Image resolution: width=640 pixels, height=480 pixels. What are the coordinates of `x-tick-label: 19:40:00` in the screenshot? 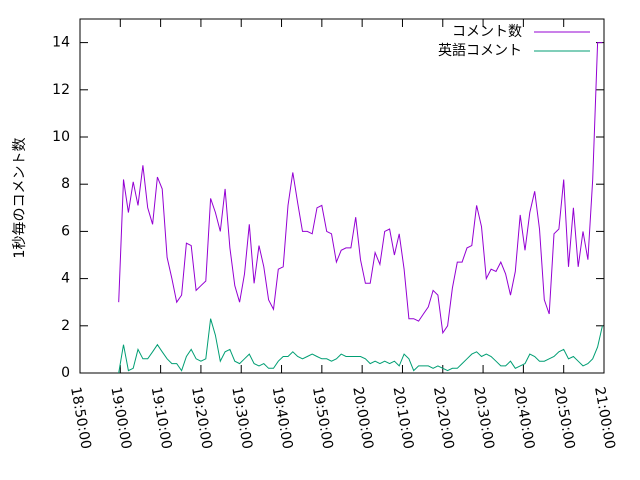 It's located at (282, 418).